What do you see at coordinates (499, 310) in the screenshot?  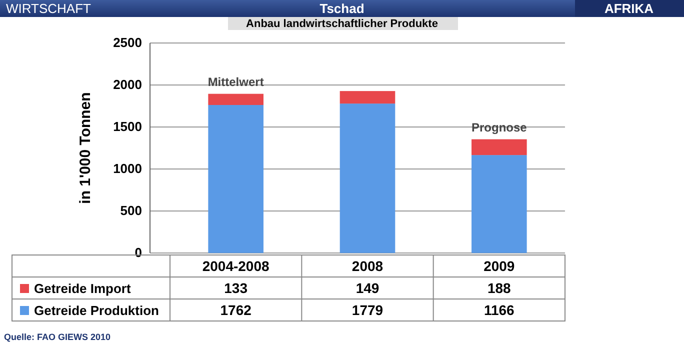 I see `data-label: 1166` at bounding box center [499, 310].